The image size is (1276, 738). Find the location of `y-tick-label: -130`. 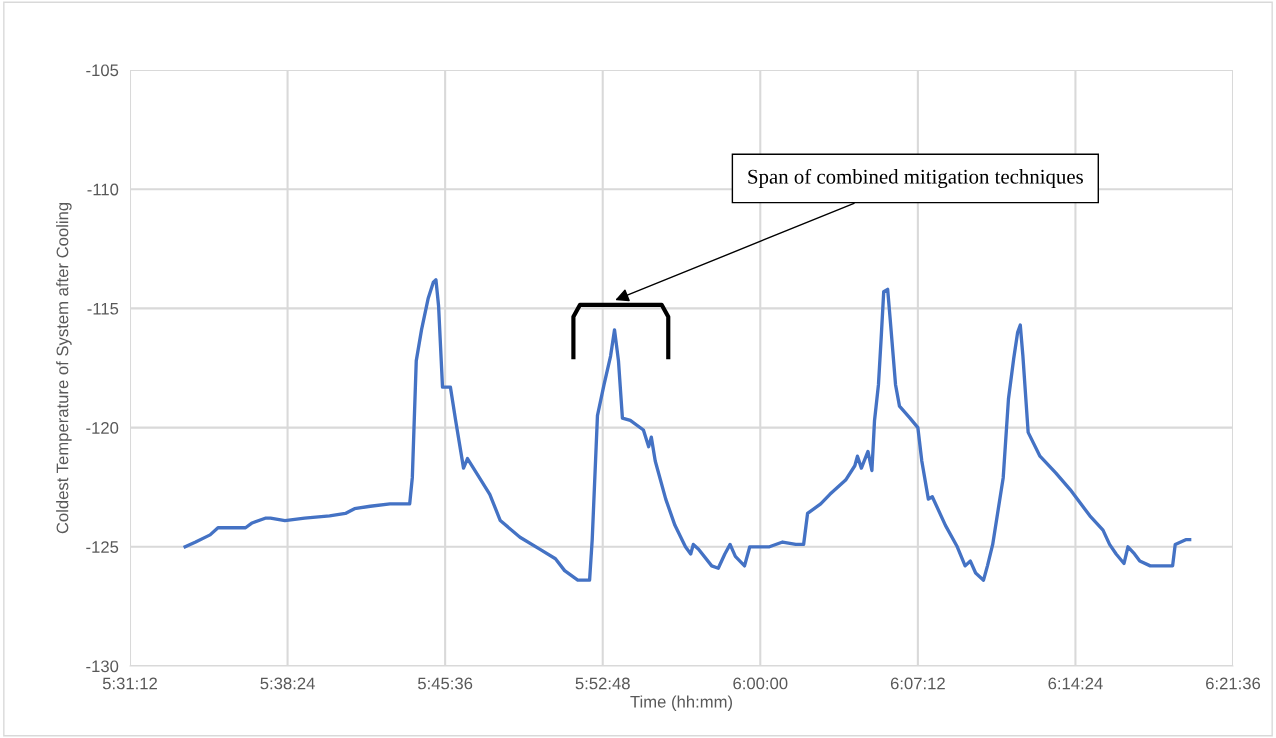

y-tick-label: -130 is located at coordinates (102, 666).